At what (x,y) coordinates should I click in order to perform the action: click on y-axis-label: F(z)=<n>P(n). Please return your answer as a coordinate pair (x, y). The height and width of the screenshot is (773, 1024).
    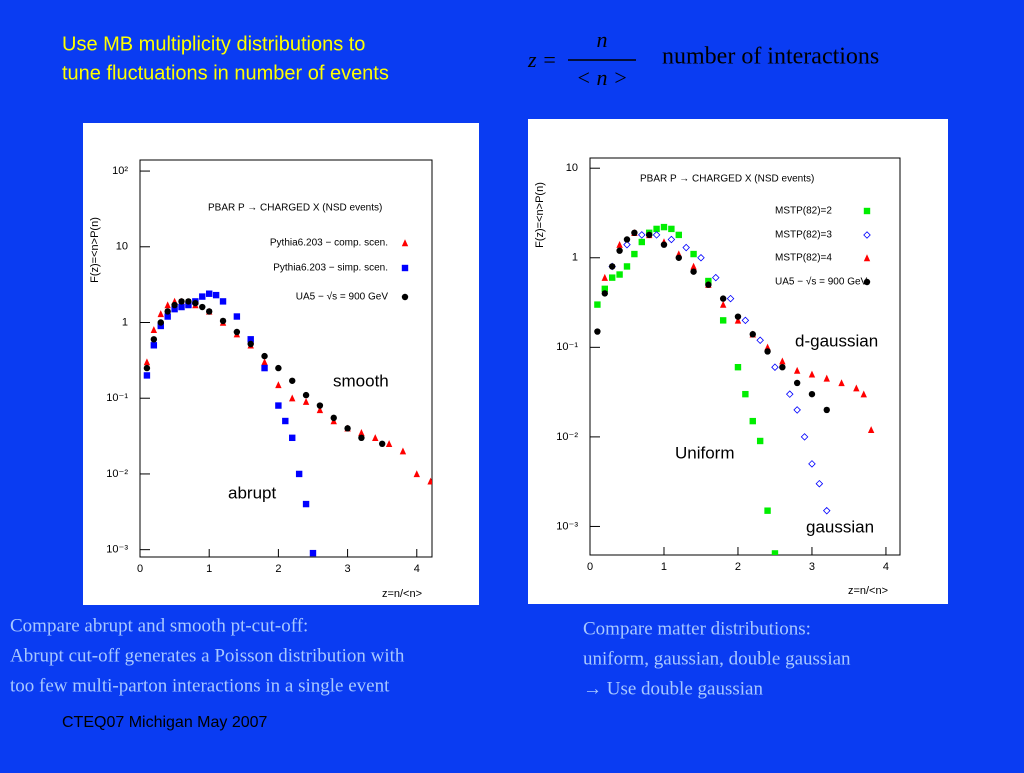
    Looking at the image, I should click on (540, 215).